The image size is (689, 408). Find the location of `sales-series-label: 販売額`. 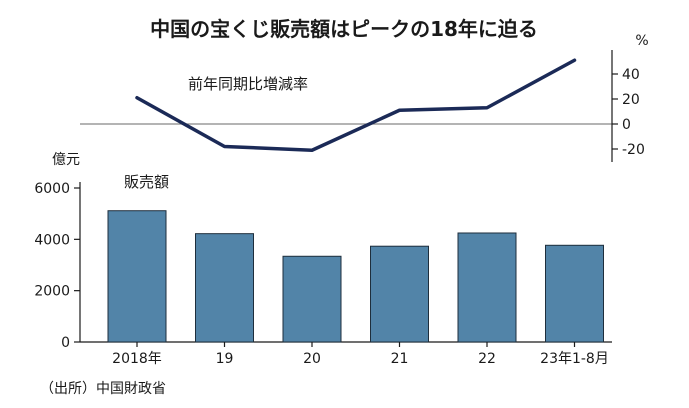

sales-series-label: 販売額 is located at coordinates (146, 182).